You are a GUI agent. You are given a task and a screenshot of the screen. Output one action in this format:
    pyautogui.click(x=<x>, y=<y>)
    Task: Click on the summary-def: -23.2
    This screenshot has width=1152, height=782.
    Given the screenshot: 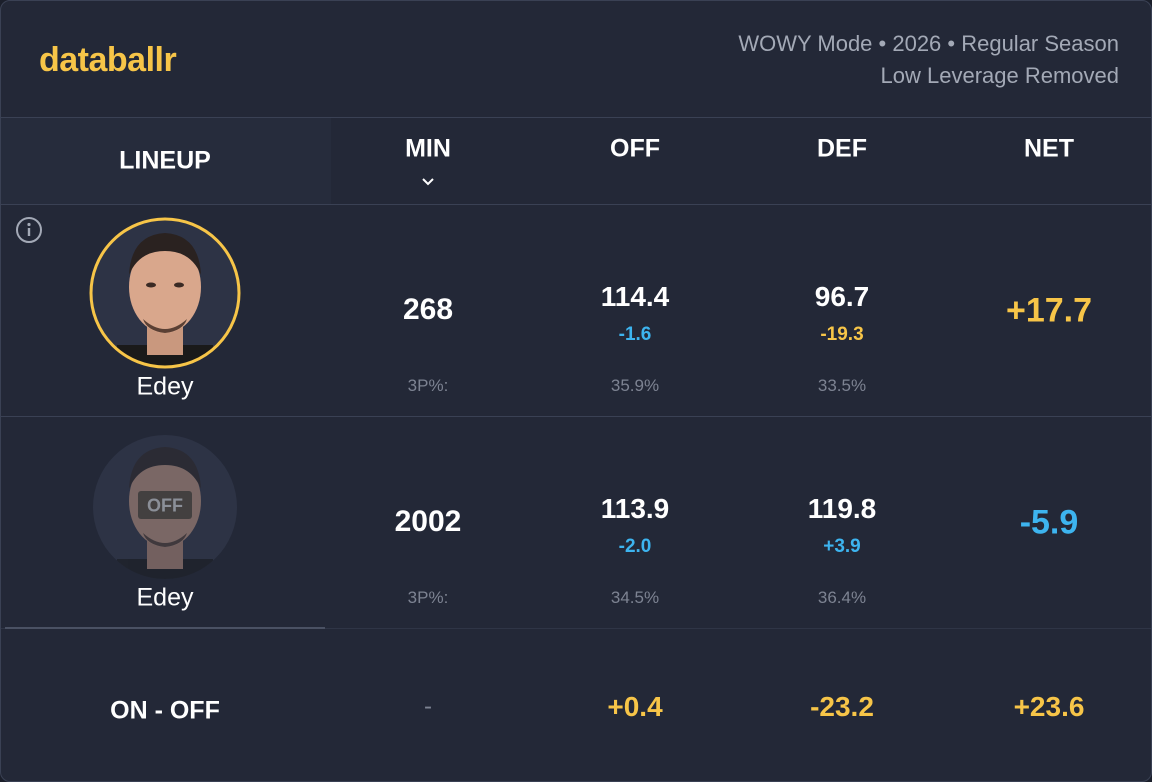 What is the action you would take?
    pyautogui.click(x=842, y=706)
    